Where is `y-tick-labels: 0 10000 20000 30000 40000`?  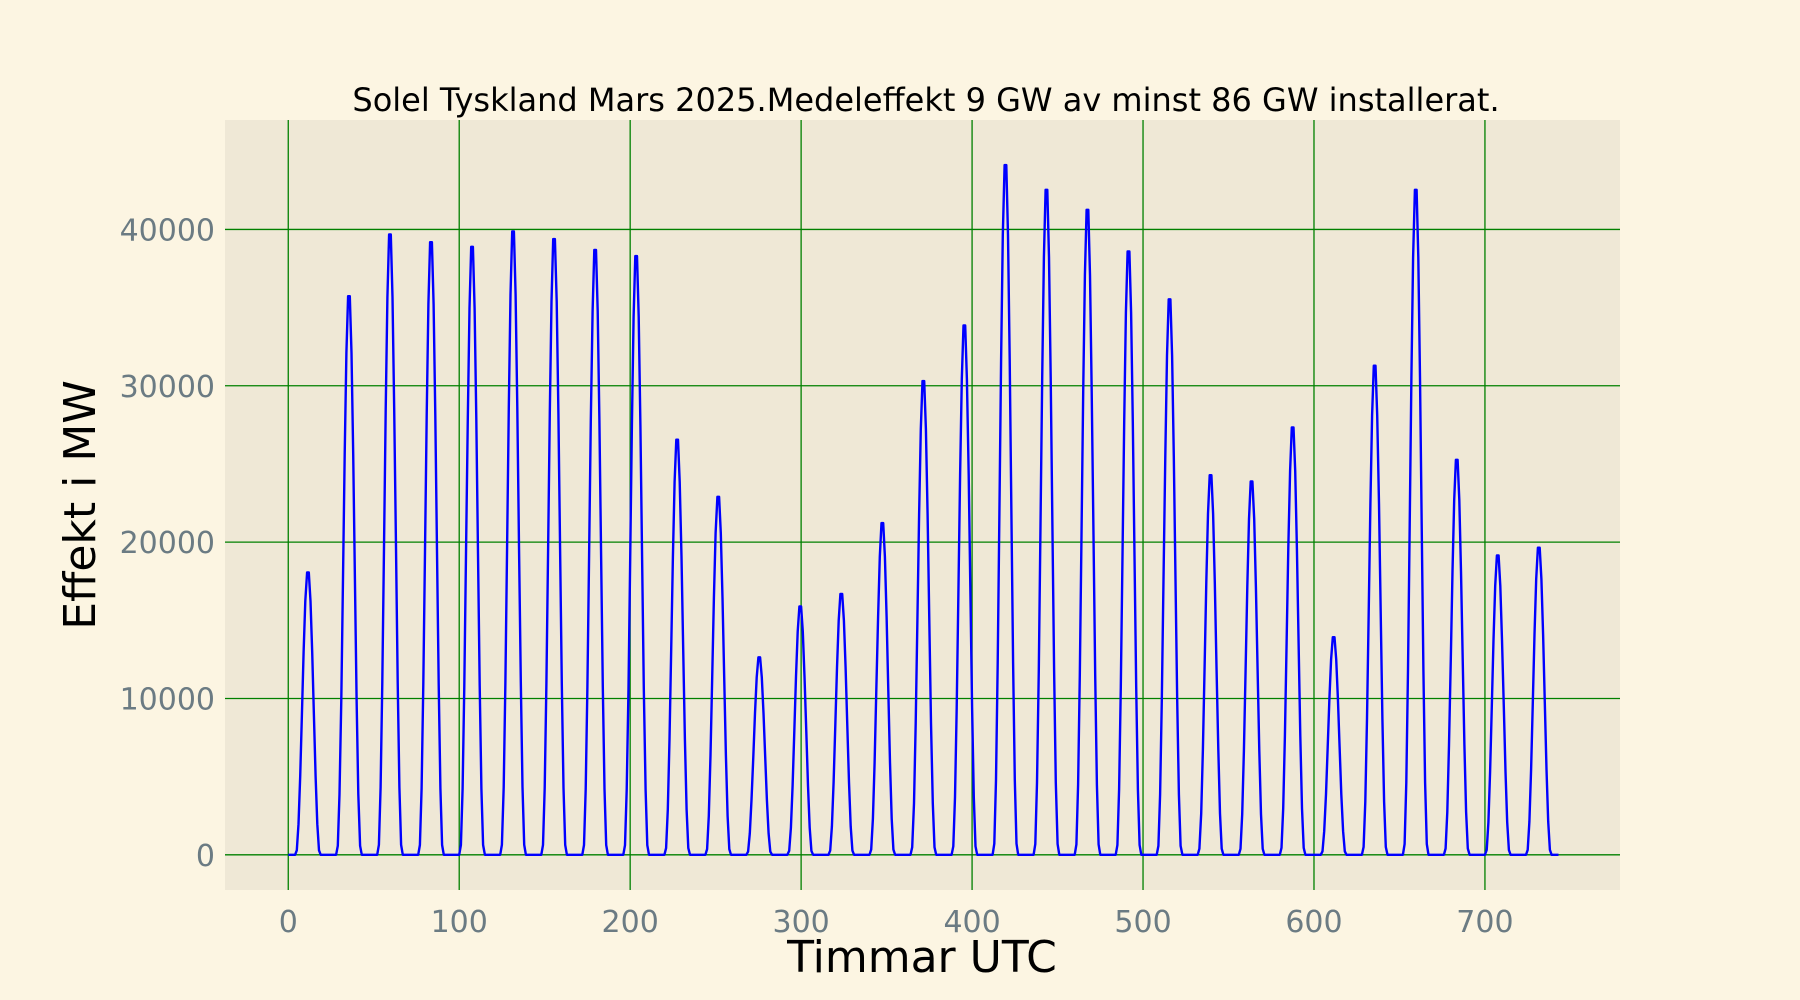 y-tick-labels: 0 10000 20000 30000 40000 is located at coordinates (167, 543).